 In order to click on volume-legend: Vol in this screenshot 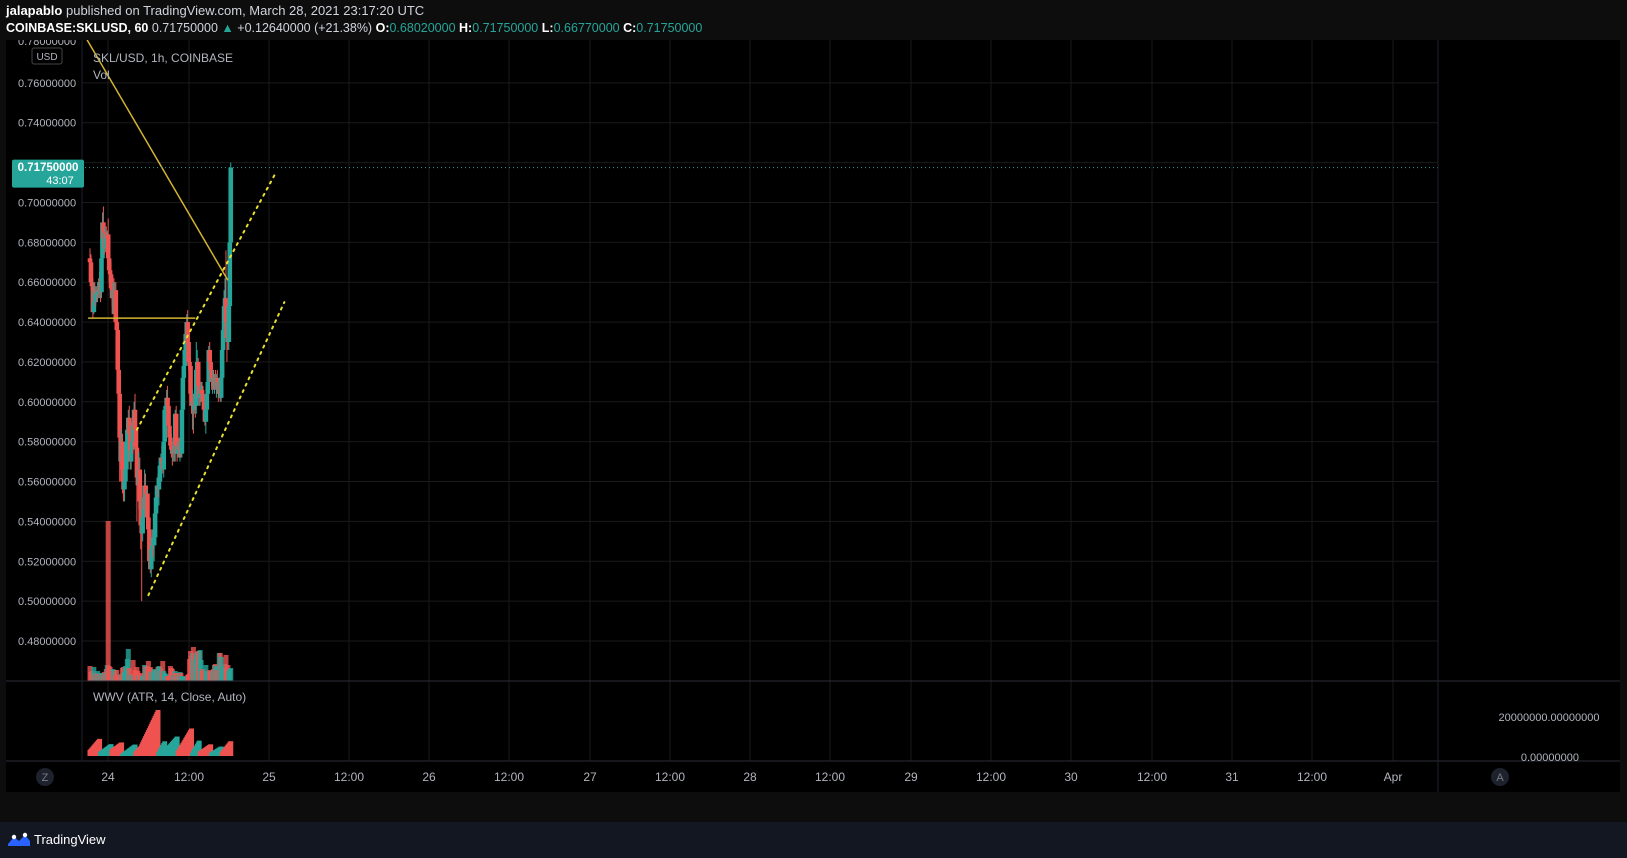, I will do `click(101, 75)`.